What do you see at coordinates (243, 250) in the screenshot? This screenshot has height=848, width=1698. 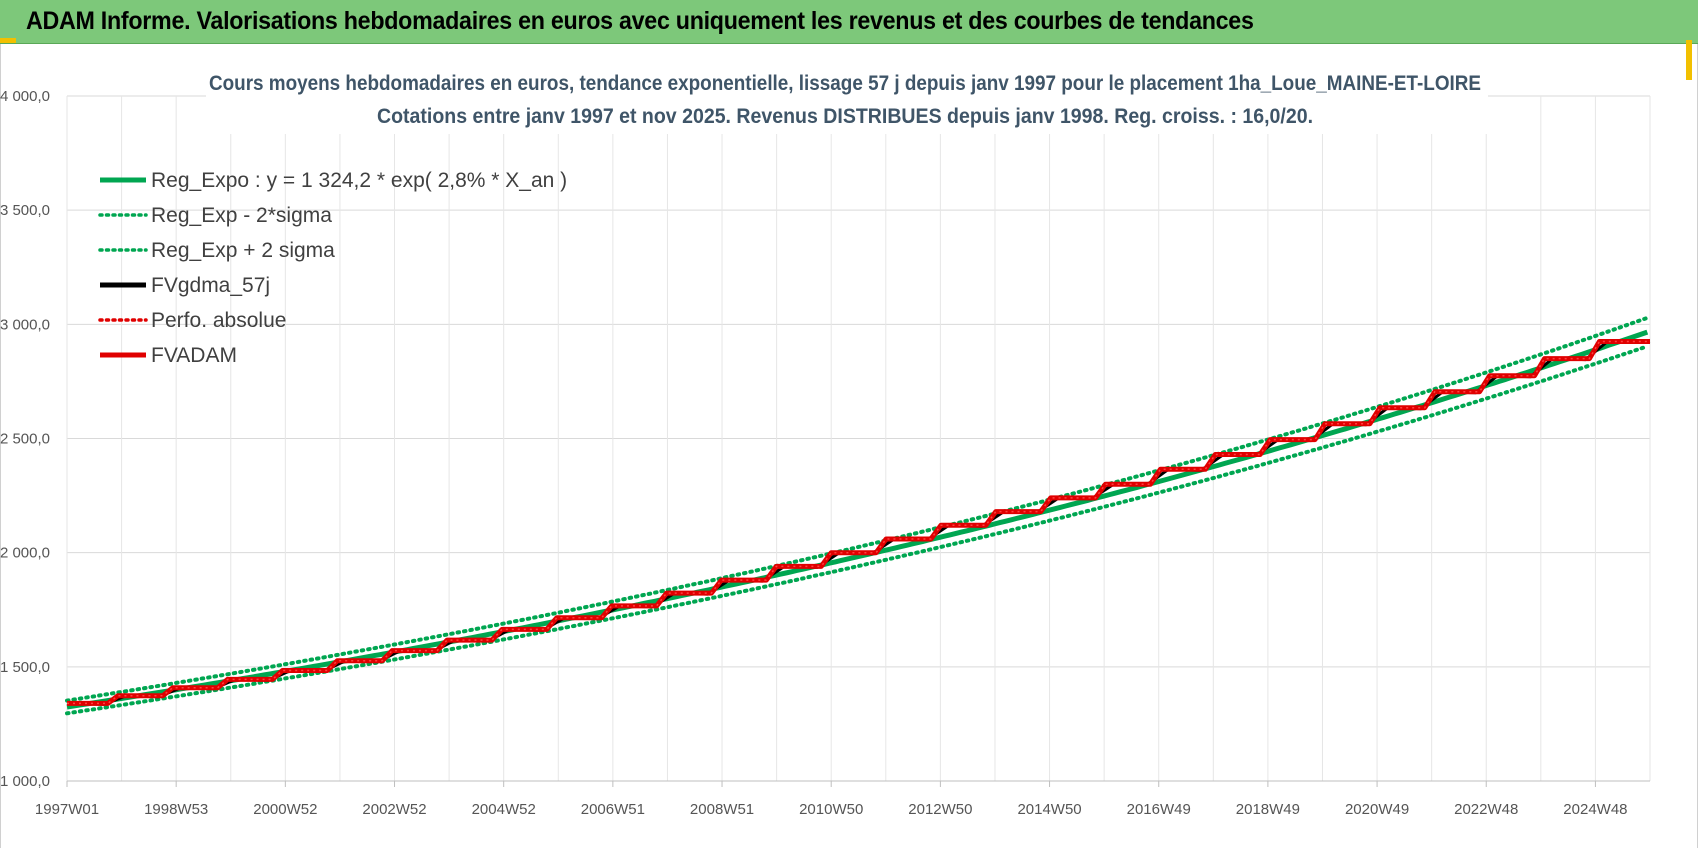 I see `legend-label: Reg_Exp + 2 sigma` at bounding box center [243, 250].